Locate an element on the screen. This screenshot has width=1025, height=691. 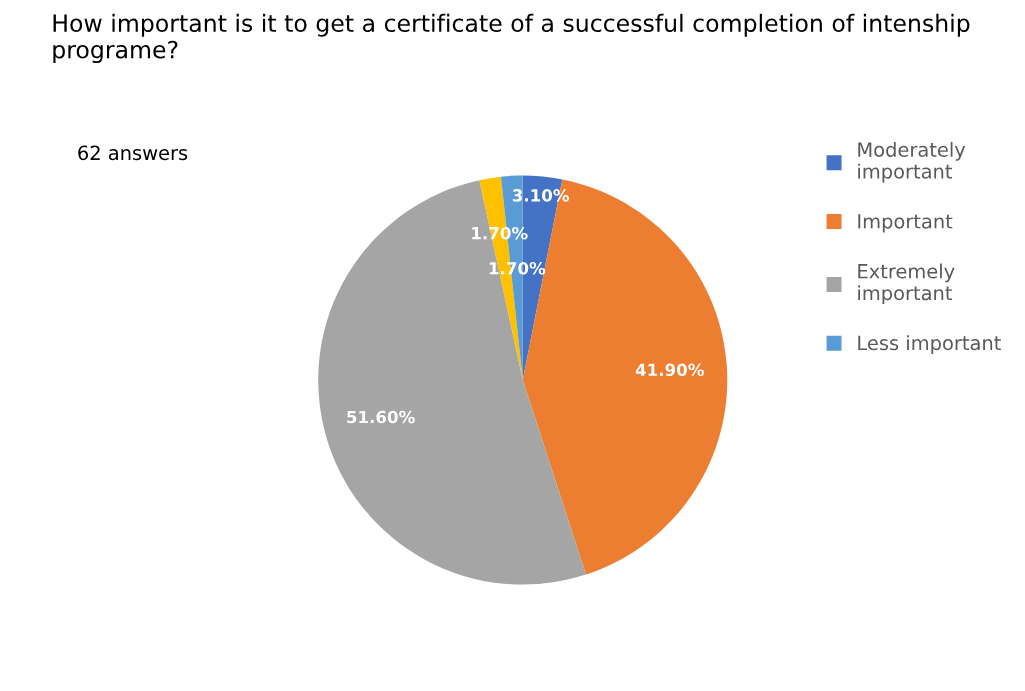
data-label: 1.70% is located at coordinates (500, 233).